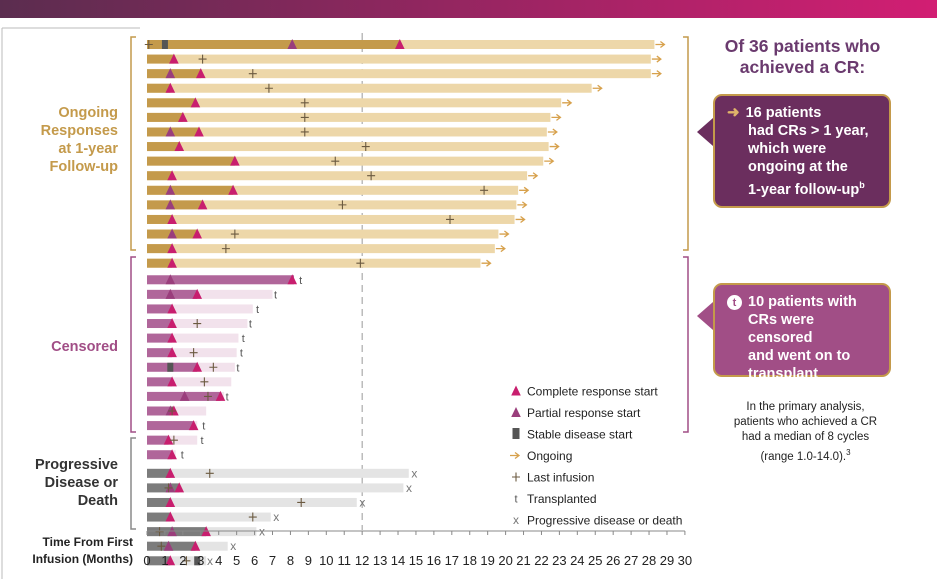 This screenshot has width=937, height=579. What do you see at coordinates (505, 560) in the screenshot?
I see `x-tick-label: 20` at bounding box center [505, 560].